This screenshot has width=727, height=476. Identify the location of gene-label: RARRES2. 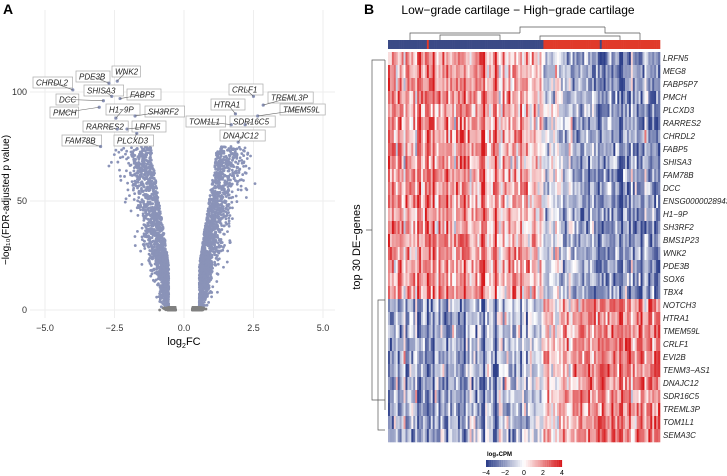
(105, 127).